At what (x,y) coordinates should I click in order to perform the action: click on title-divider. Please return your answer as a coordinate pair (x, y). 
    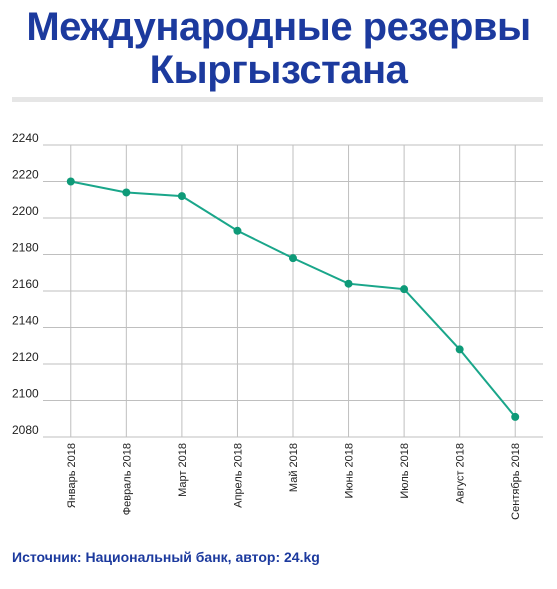
    Looking at the image, I should click on (277, 99).